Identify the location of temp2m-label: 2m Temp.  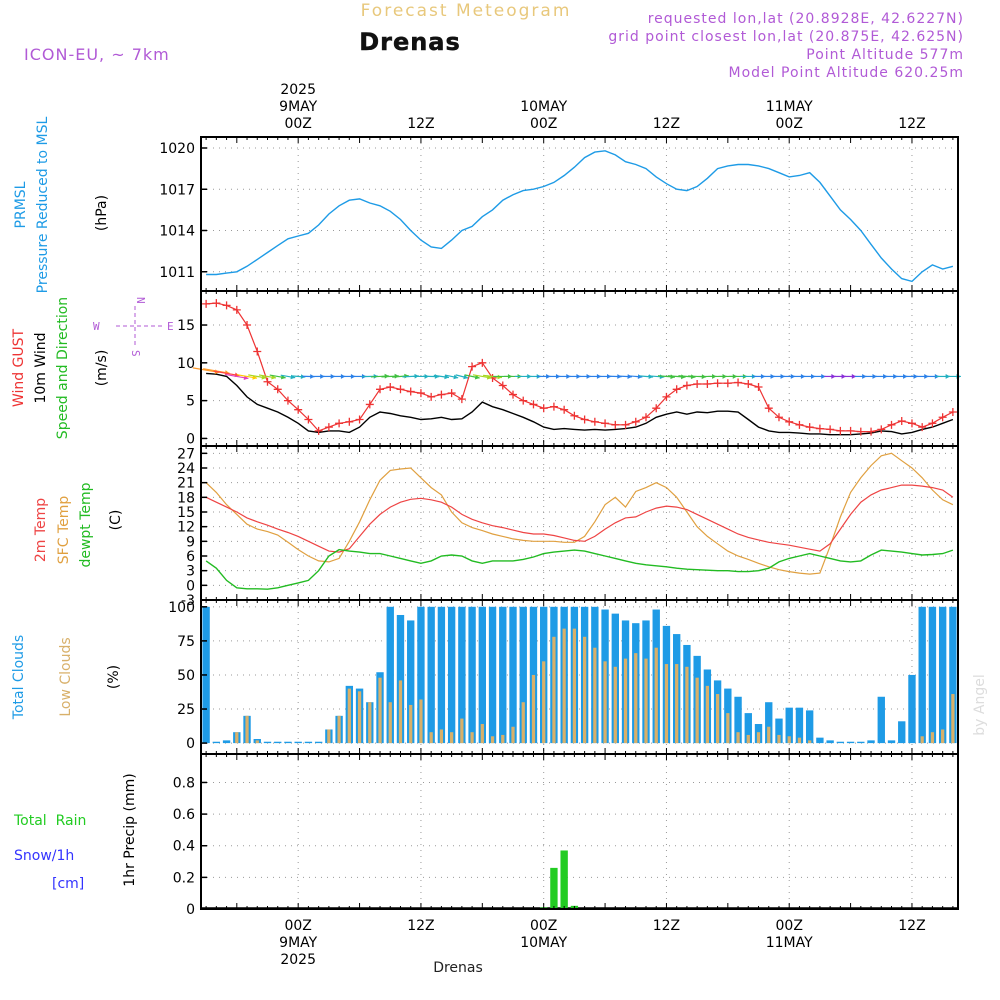
(41, 530).